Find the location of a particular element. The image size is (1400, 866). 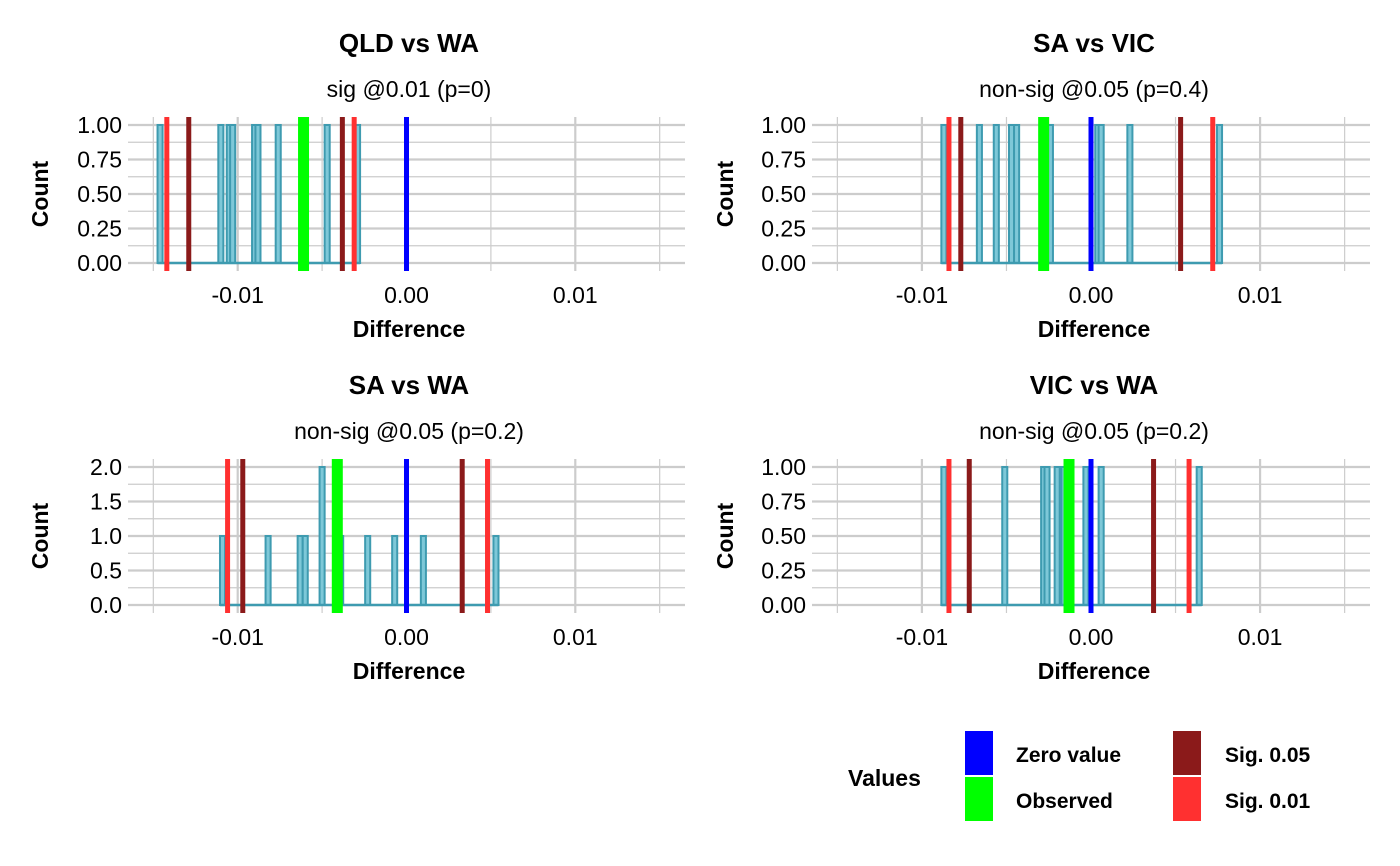

legend-swatch-sig01 is located at coordinates (1187, 799).